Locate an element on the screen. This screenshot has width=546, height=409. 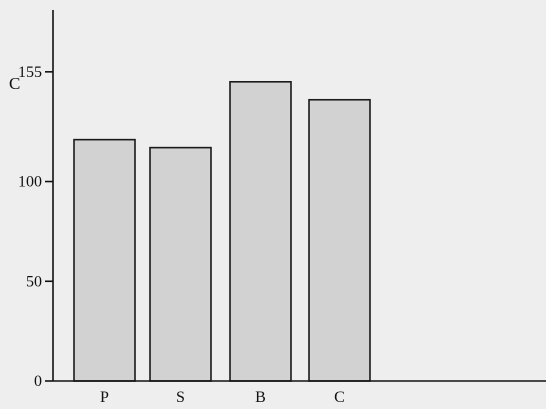
y-axis-label: C is located at coordinates (14, 83).